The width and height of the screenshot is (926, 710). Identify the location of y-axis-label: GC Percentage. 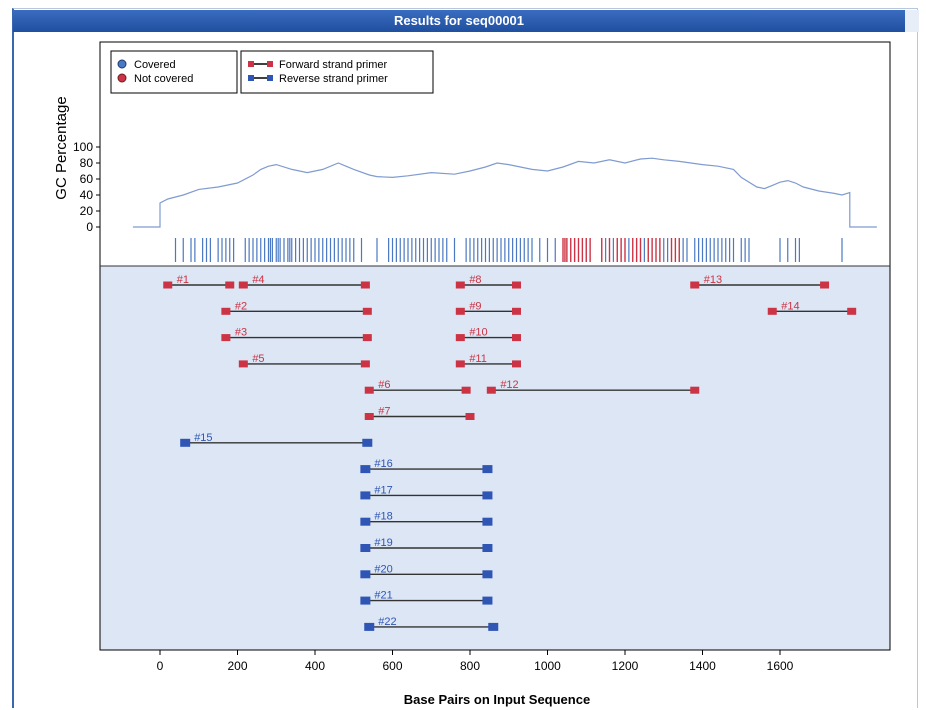
(61, 147).